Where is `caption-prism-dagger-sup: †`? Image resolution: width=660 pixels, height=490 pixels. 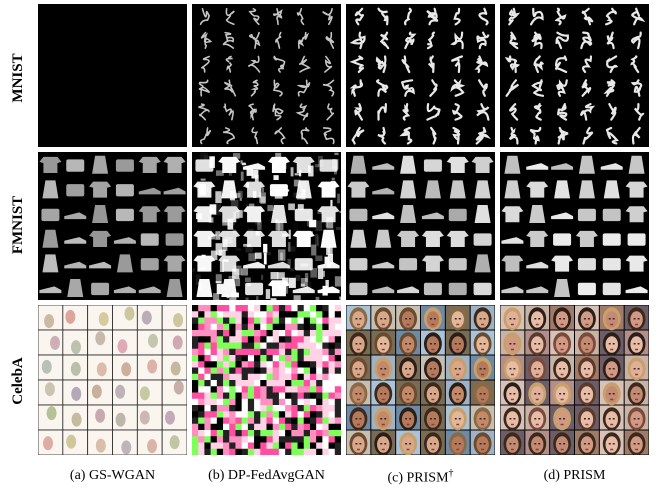
caption-prism-dagger-sup: † is located at coordinates (451, 473).